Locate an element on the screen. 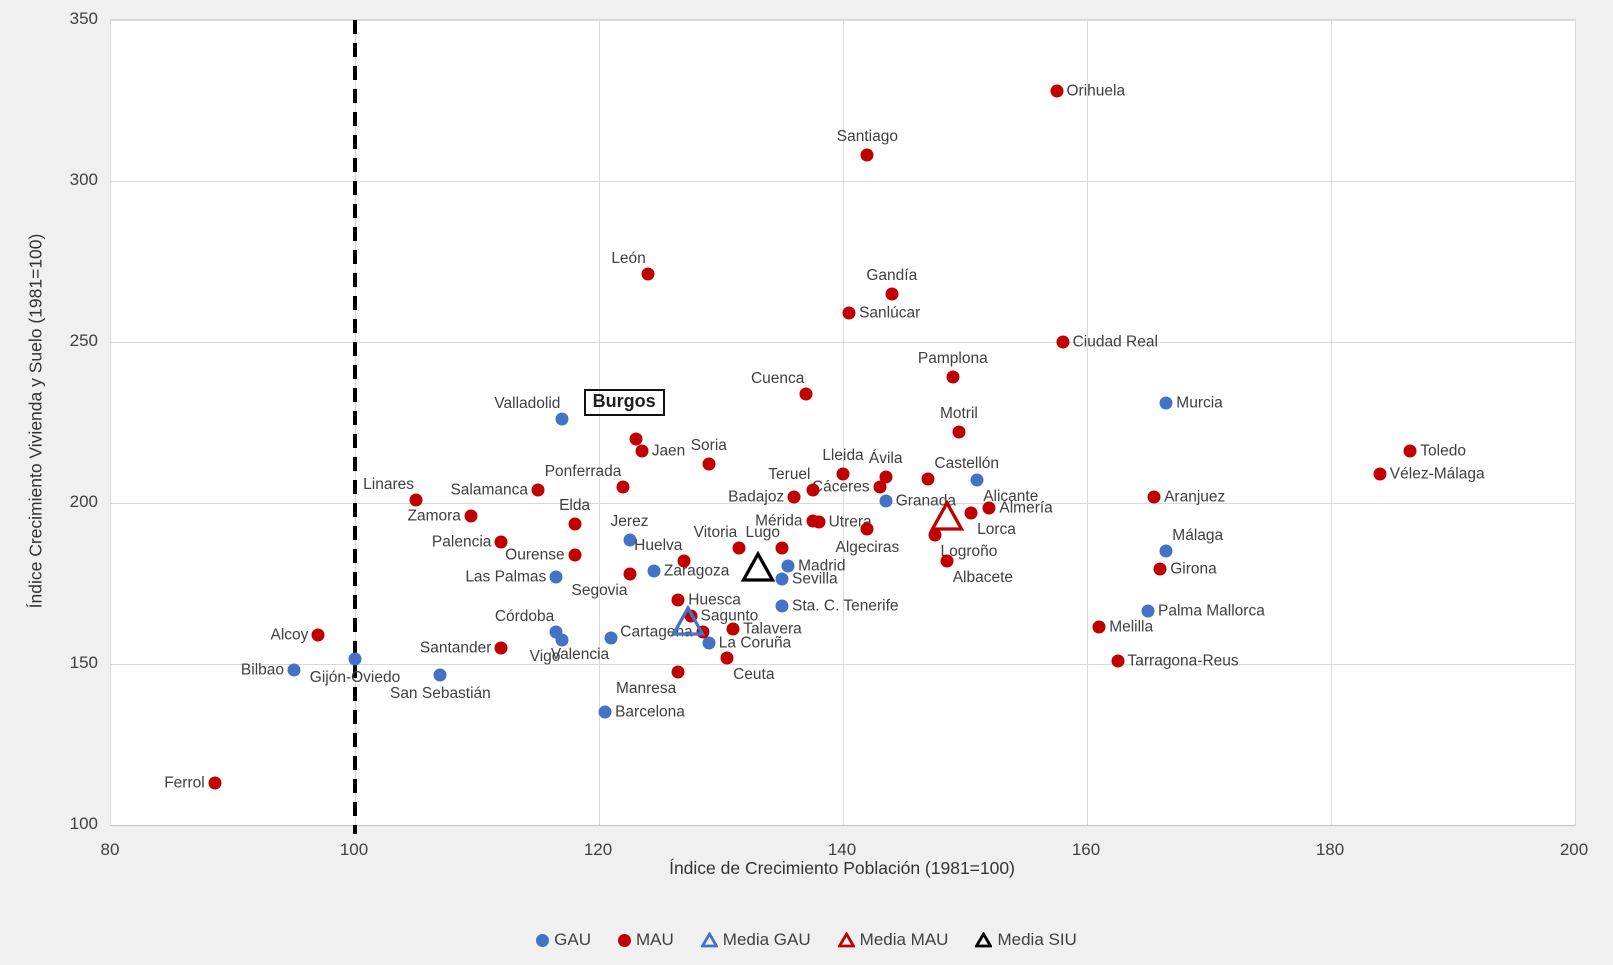 This screenshot has height=965, width=1613. data-point-label: Alcoy is located at coordinates (289, 635).